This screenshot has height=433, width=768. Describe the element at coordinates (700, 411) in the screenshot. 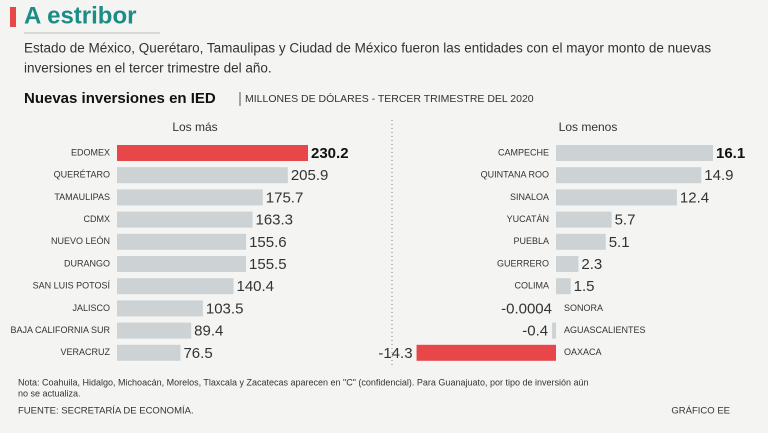

I see `credit: GRÁFICO EE` at that location.